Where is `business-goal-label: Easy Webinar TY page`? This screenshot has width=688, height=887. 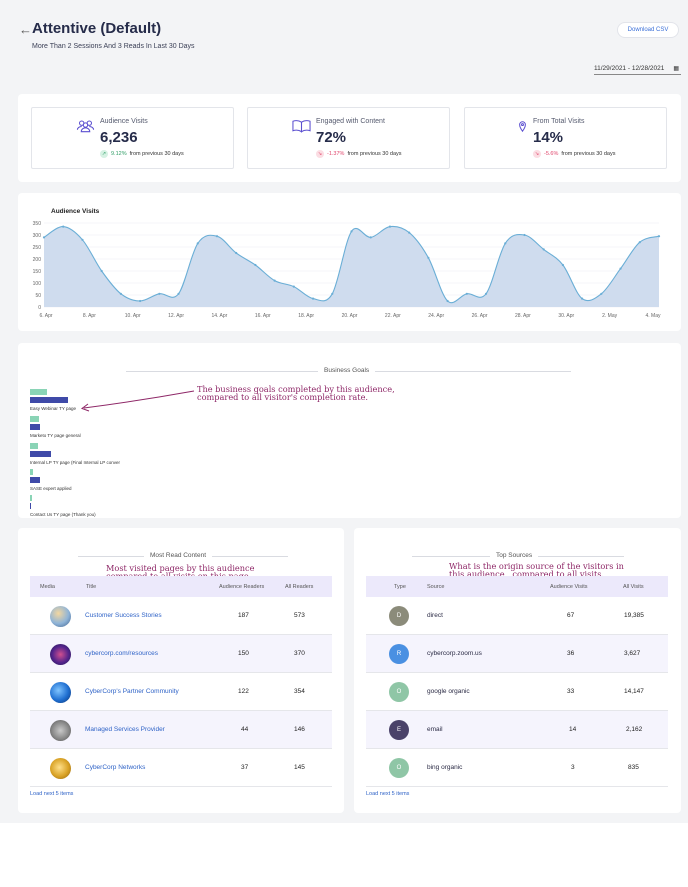 business-goal-label: Easy Webinar TY page is located at coordinates (53, 408).